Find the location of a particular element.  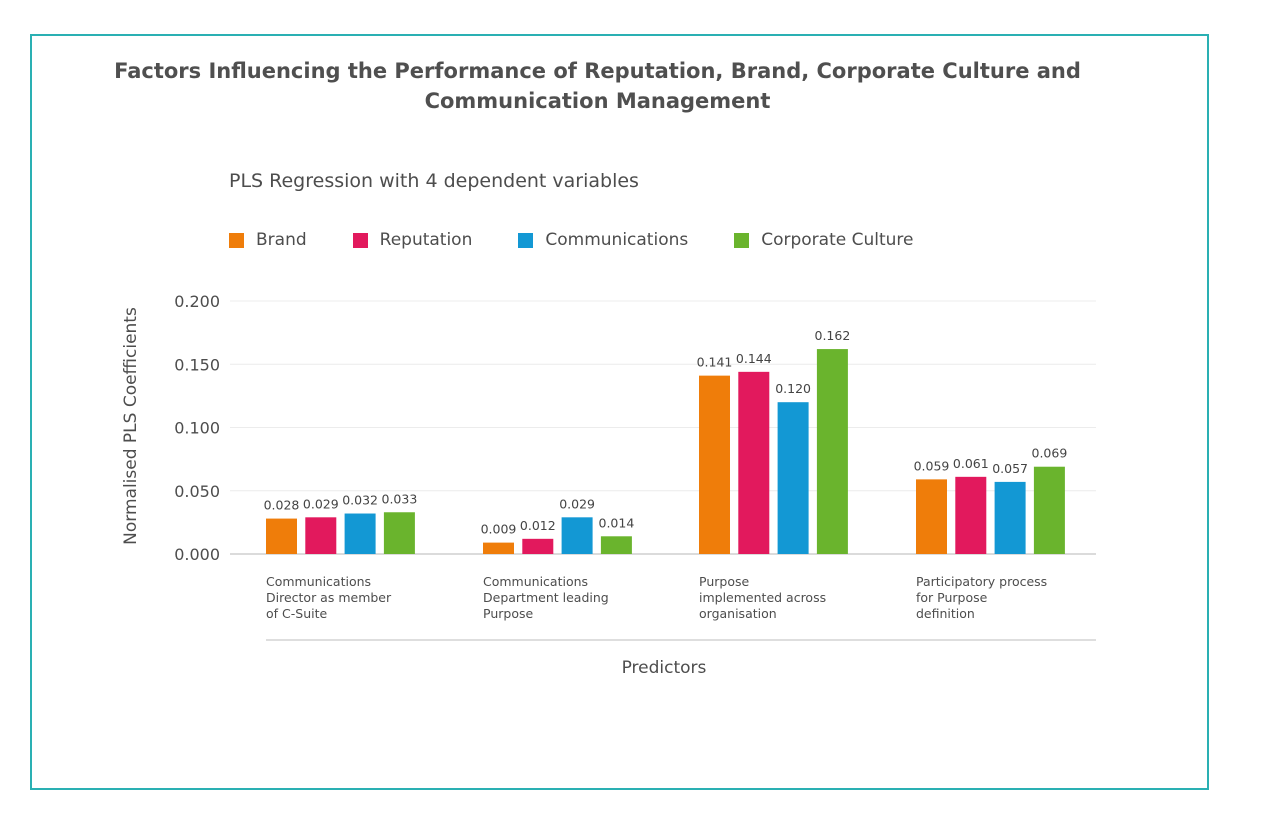

data-label: 0.120 is located at coordinates (793, 388).